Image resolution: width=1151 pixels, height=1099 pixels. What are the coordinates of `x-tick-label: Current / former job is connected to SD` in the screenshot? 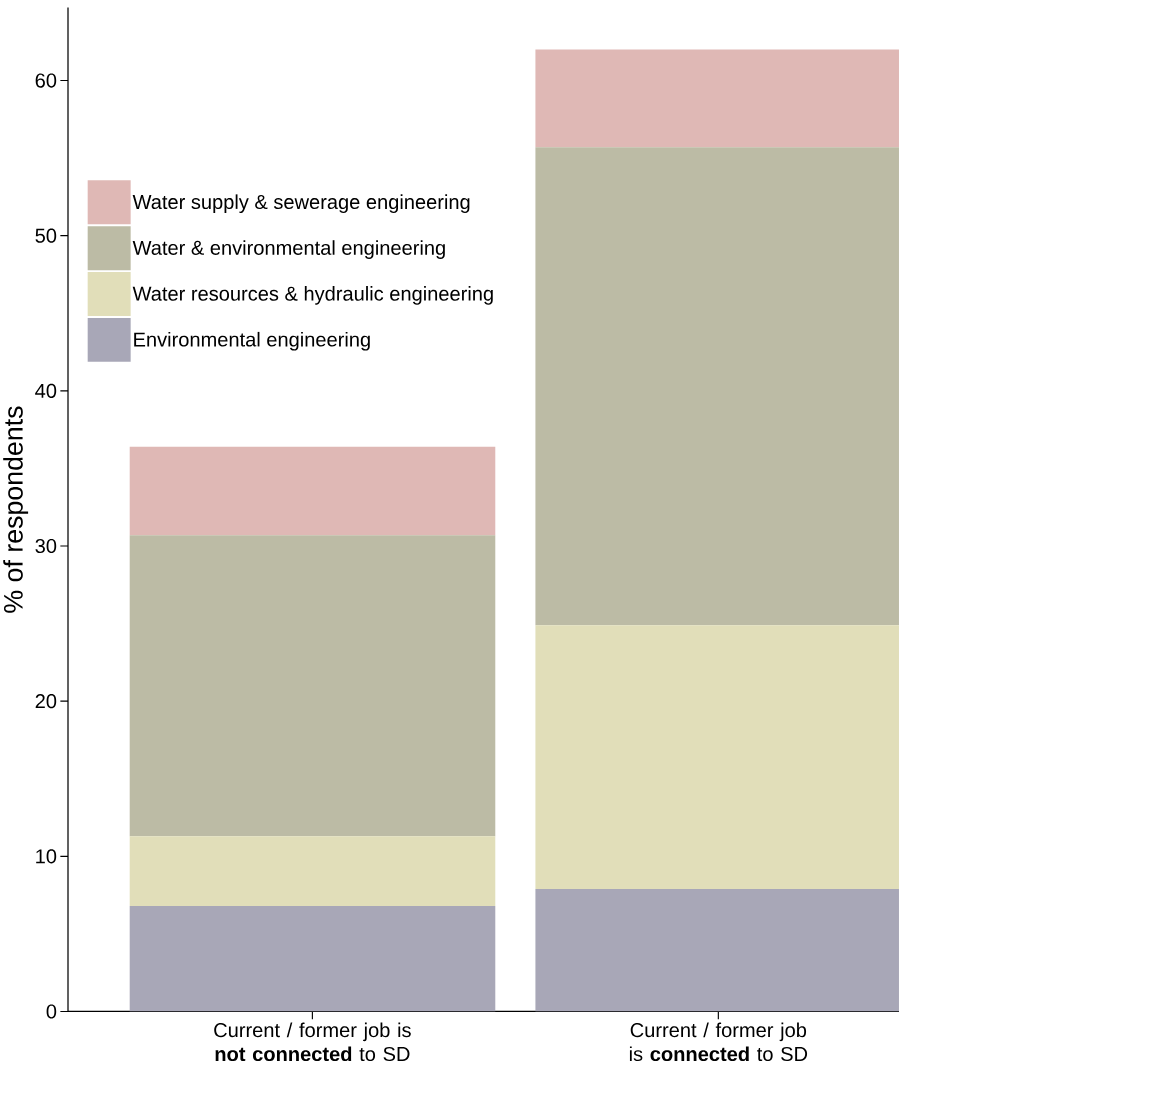 It's located at (718, 1041).